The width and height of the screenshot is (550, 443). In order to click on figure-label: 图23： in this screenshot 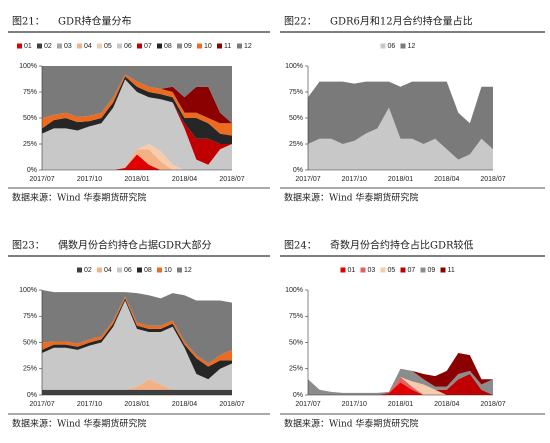, I will do `click(28, 246)`.